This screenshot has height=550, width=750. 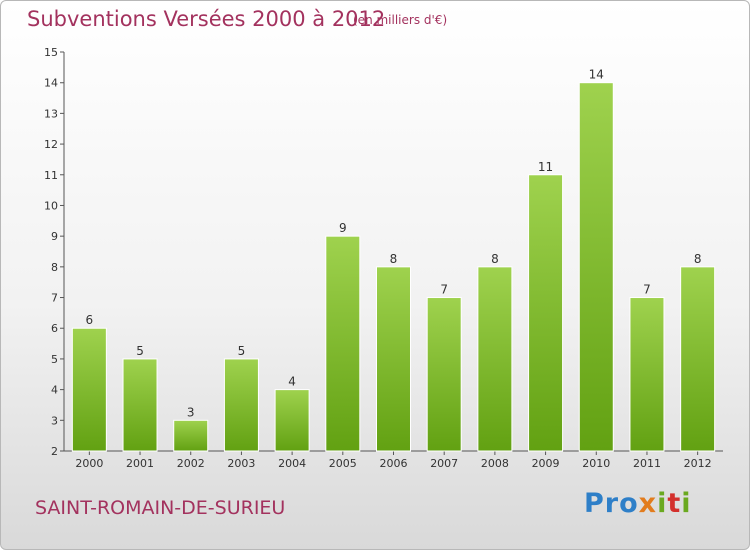 I want to click on bar-2001, so click(x=140, y=405).